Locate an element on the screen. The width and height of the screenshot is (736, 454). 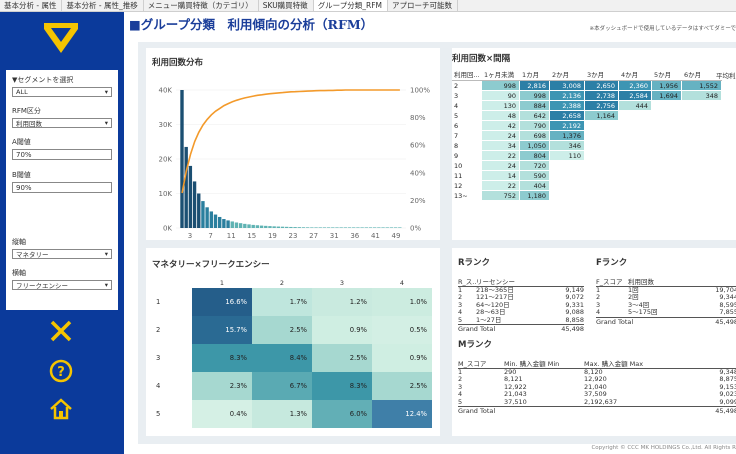
matrix-header: 1 2 3 4 is located at coordinates (292, 283).